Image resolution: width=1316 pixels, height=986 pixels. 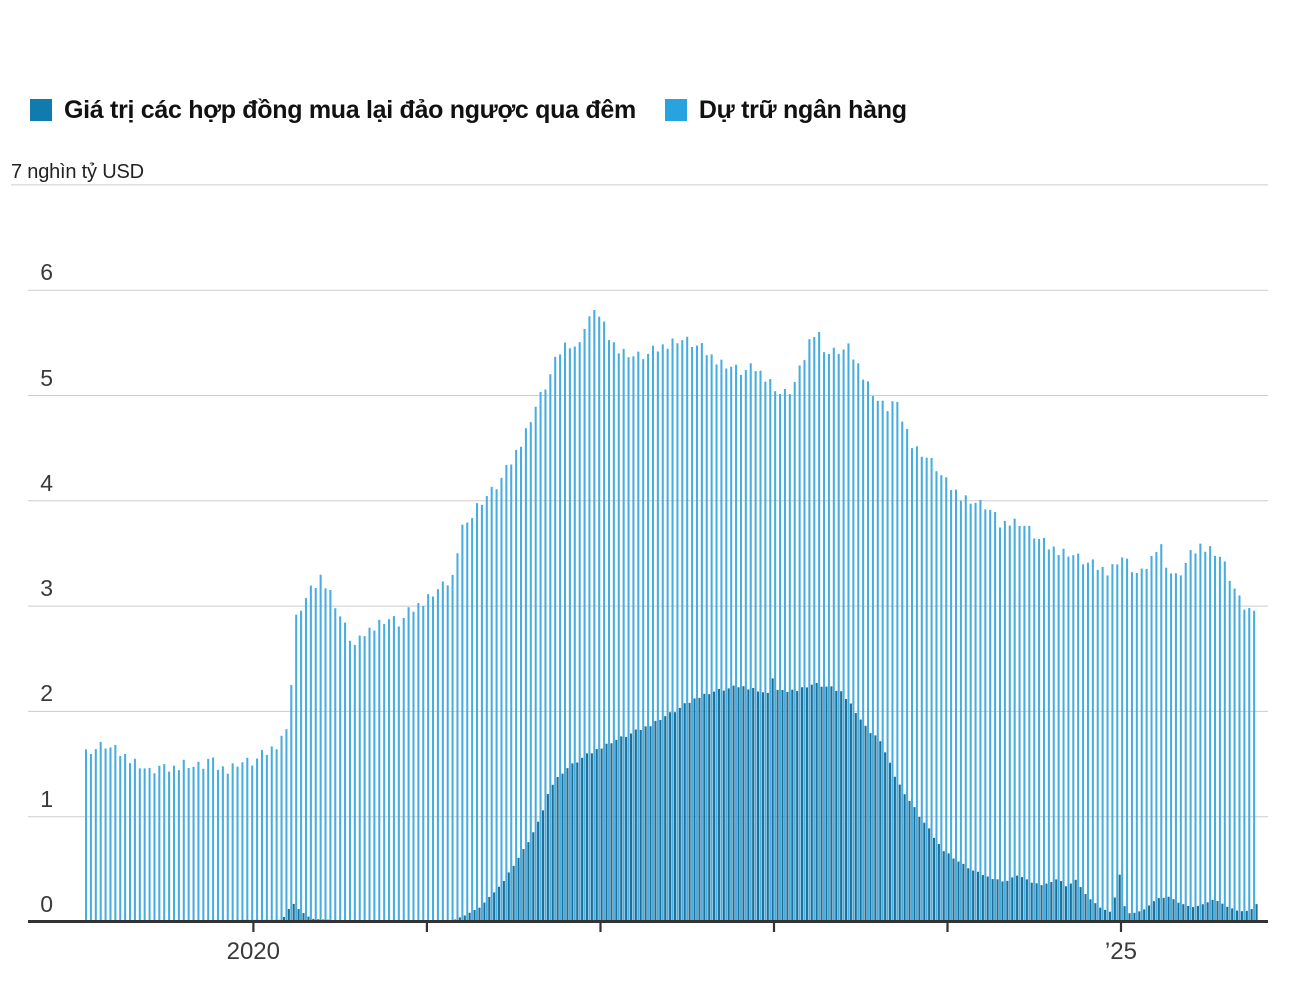 What do you see at coordinates (46, 377) in the screenshot?
I see `y-tick-label-5: 5` at bounding box center [46, 377].